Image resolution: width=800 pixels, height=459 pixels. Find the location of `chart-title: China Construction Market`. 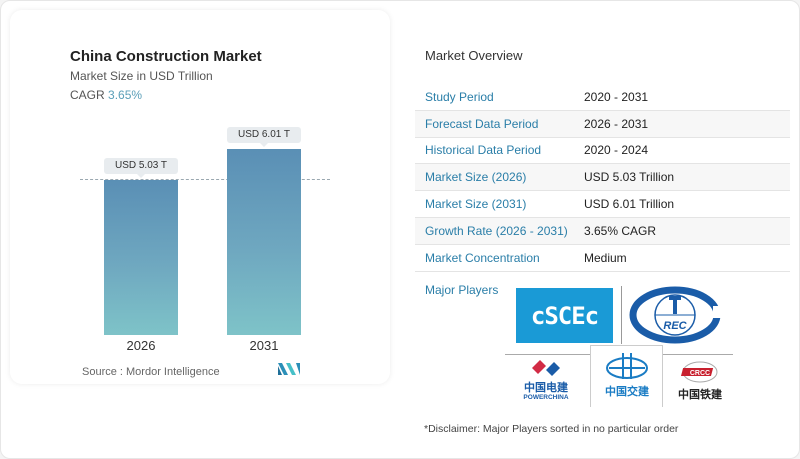

chart-title: China Construction Market is located at coordinates (166, 56).